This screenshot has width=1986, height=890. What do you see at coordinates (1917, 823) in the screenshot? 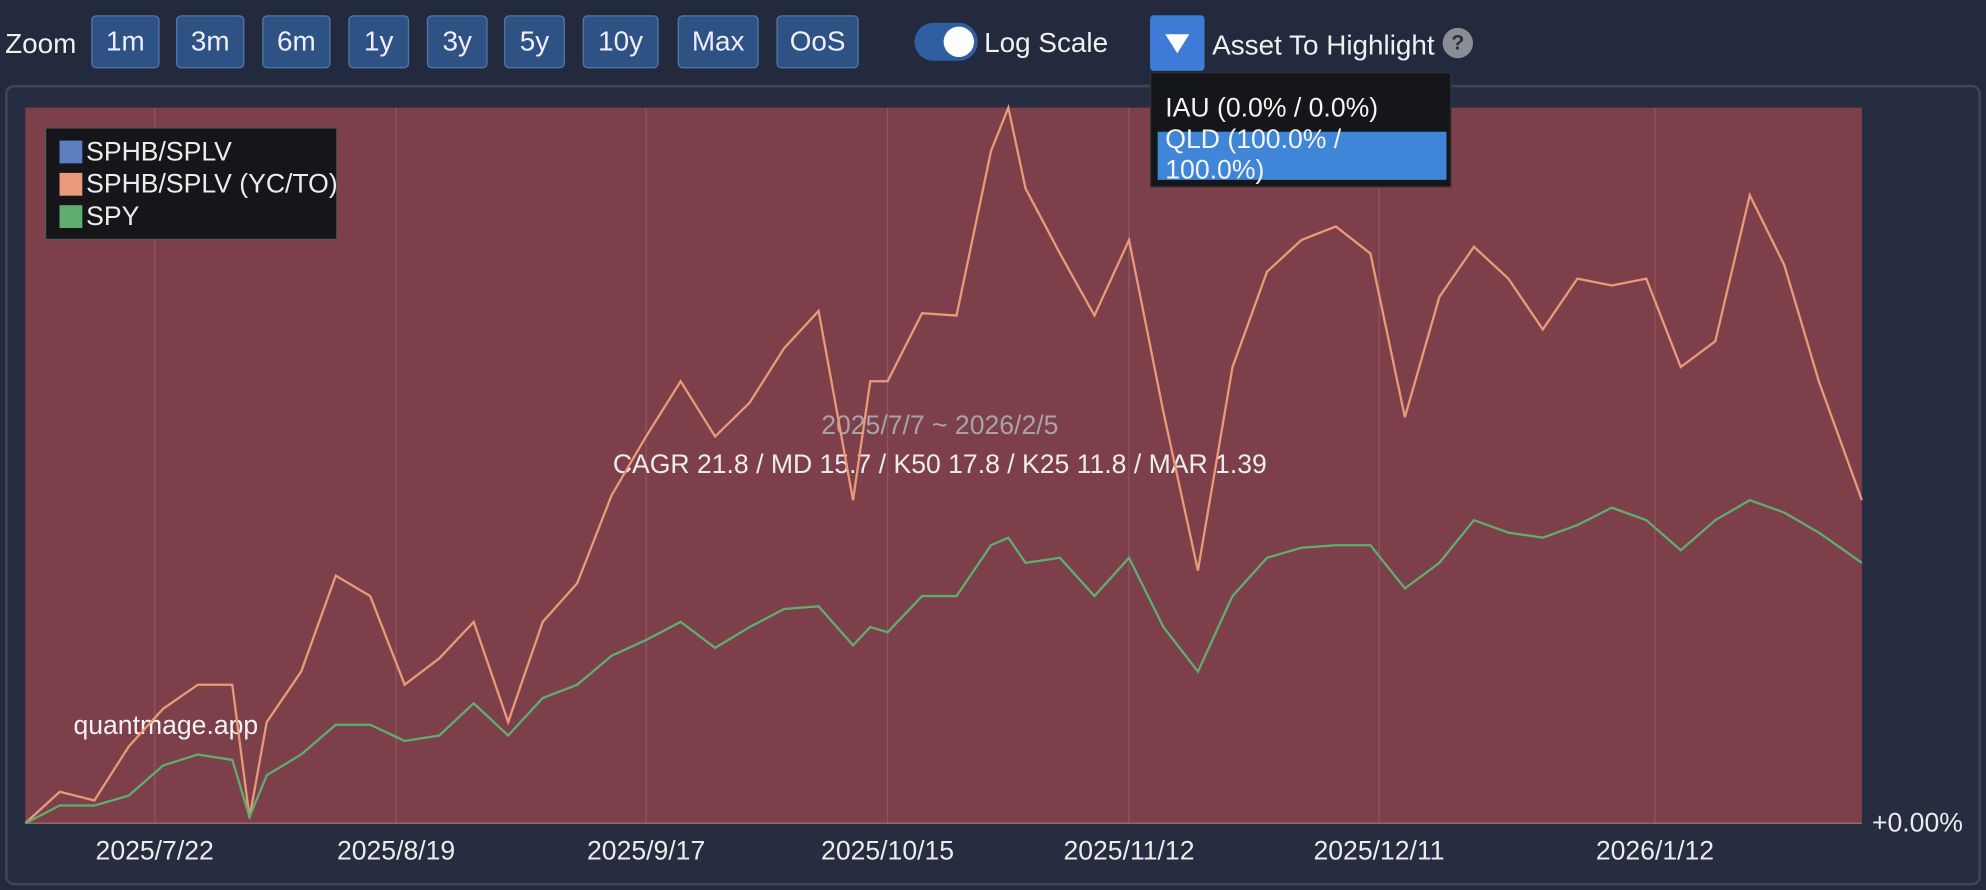
I see `y-tick-label: +0.00%` at bounding box center [1917, 823].